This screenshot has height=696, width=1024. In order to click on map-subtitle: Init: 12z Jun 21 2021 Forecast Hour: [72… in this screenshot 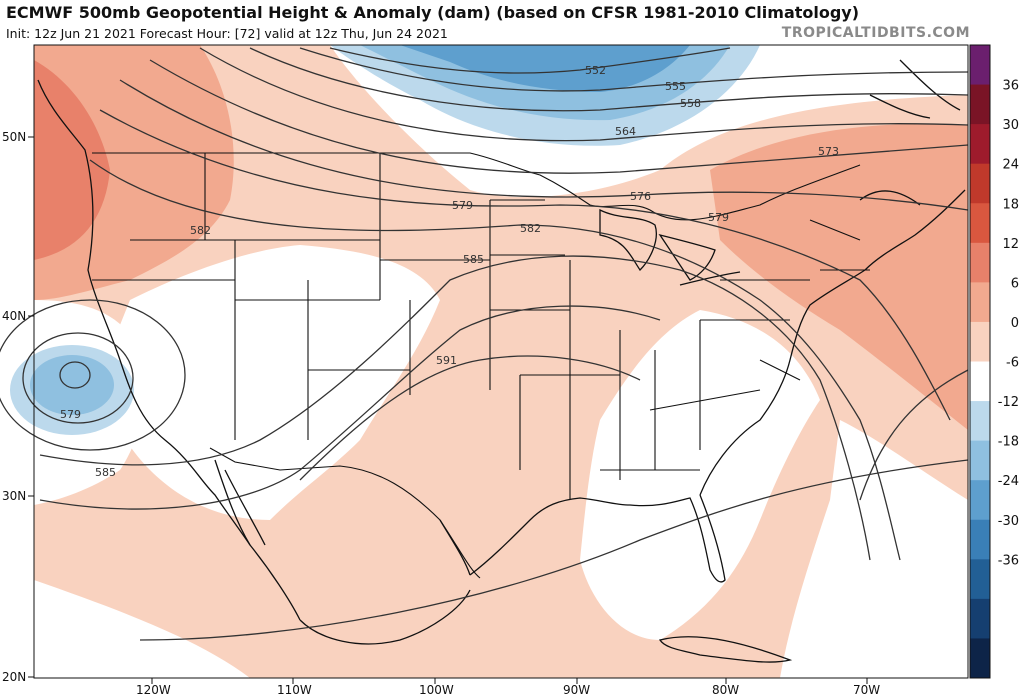, I will do `click(227, 33)`.